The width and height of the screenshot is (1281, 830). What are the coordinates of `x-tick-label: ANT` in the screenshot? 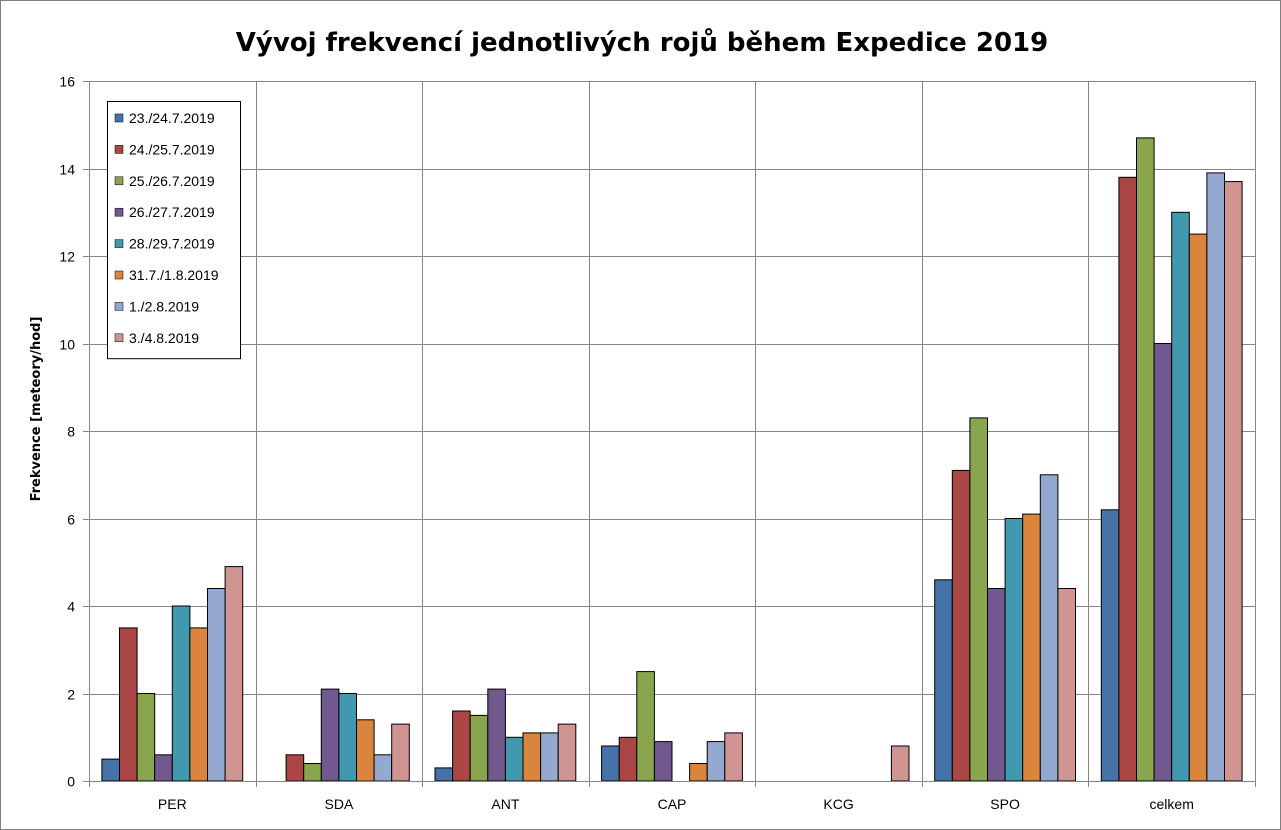 It's located at (505, 804).